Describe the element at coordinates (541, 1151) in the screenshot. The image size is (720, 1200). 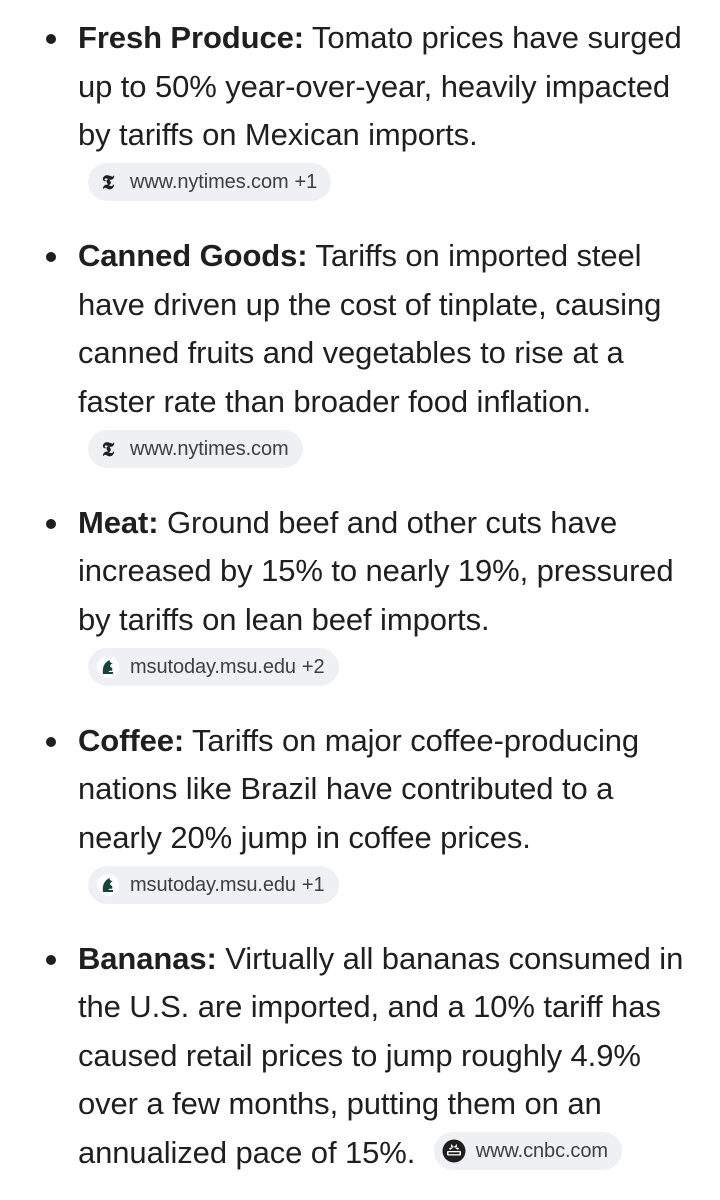
I see `chip-source-label: www.cnbc.com` at that location.